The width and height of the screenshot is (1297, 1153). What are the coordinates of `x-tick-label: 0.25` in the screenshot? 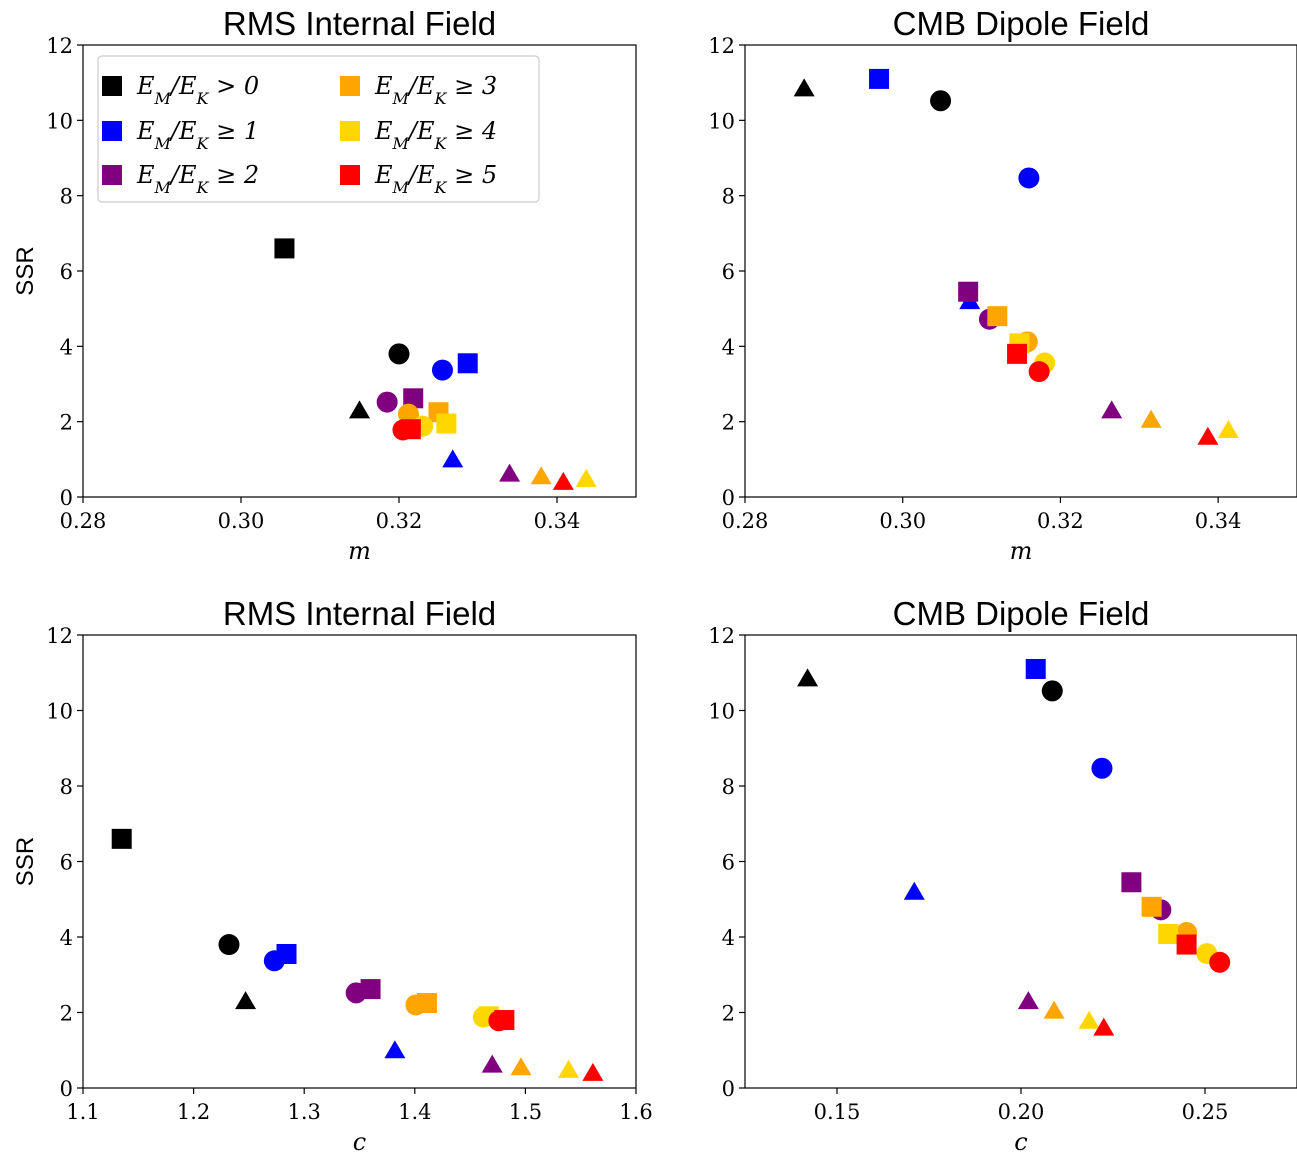 It's located at (1205, 1112).